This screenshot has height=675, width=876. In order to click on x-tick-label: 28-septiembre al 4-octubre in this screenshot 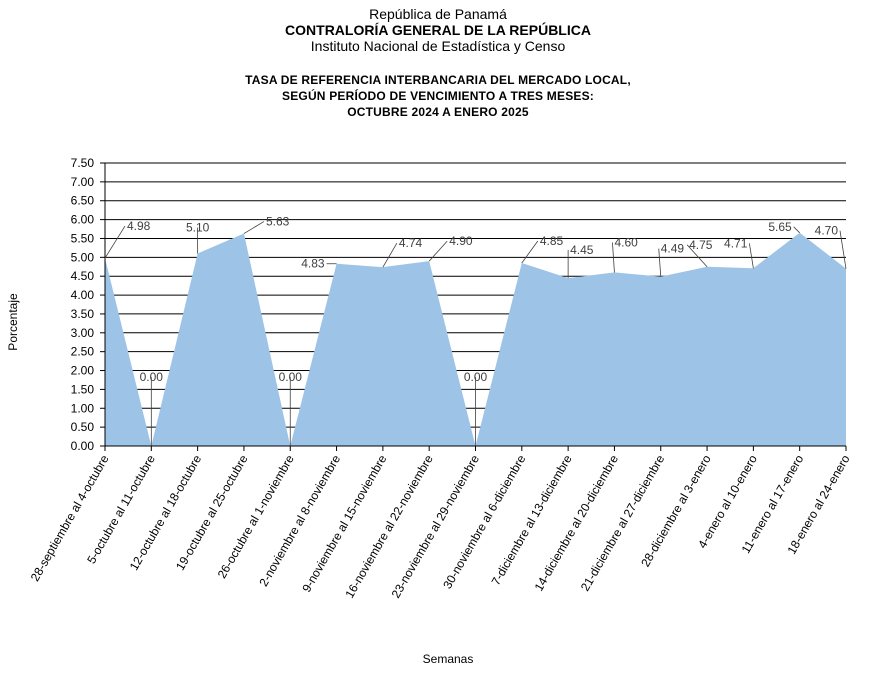, I will do `click(70, 517)`.